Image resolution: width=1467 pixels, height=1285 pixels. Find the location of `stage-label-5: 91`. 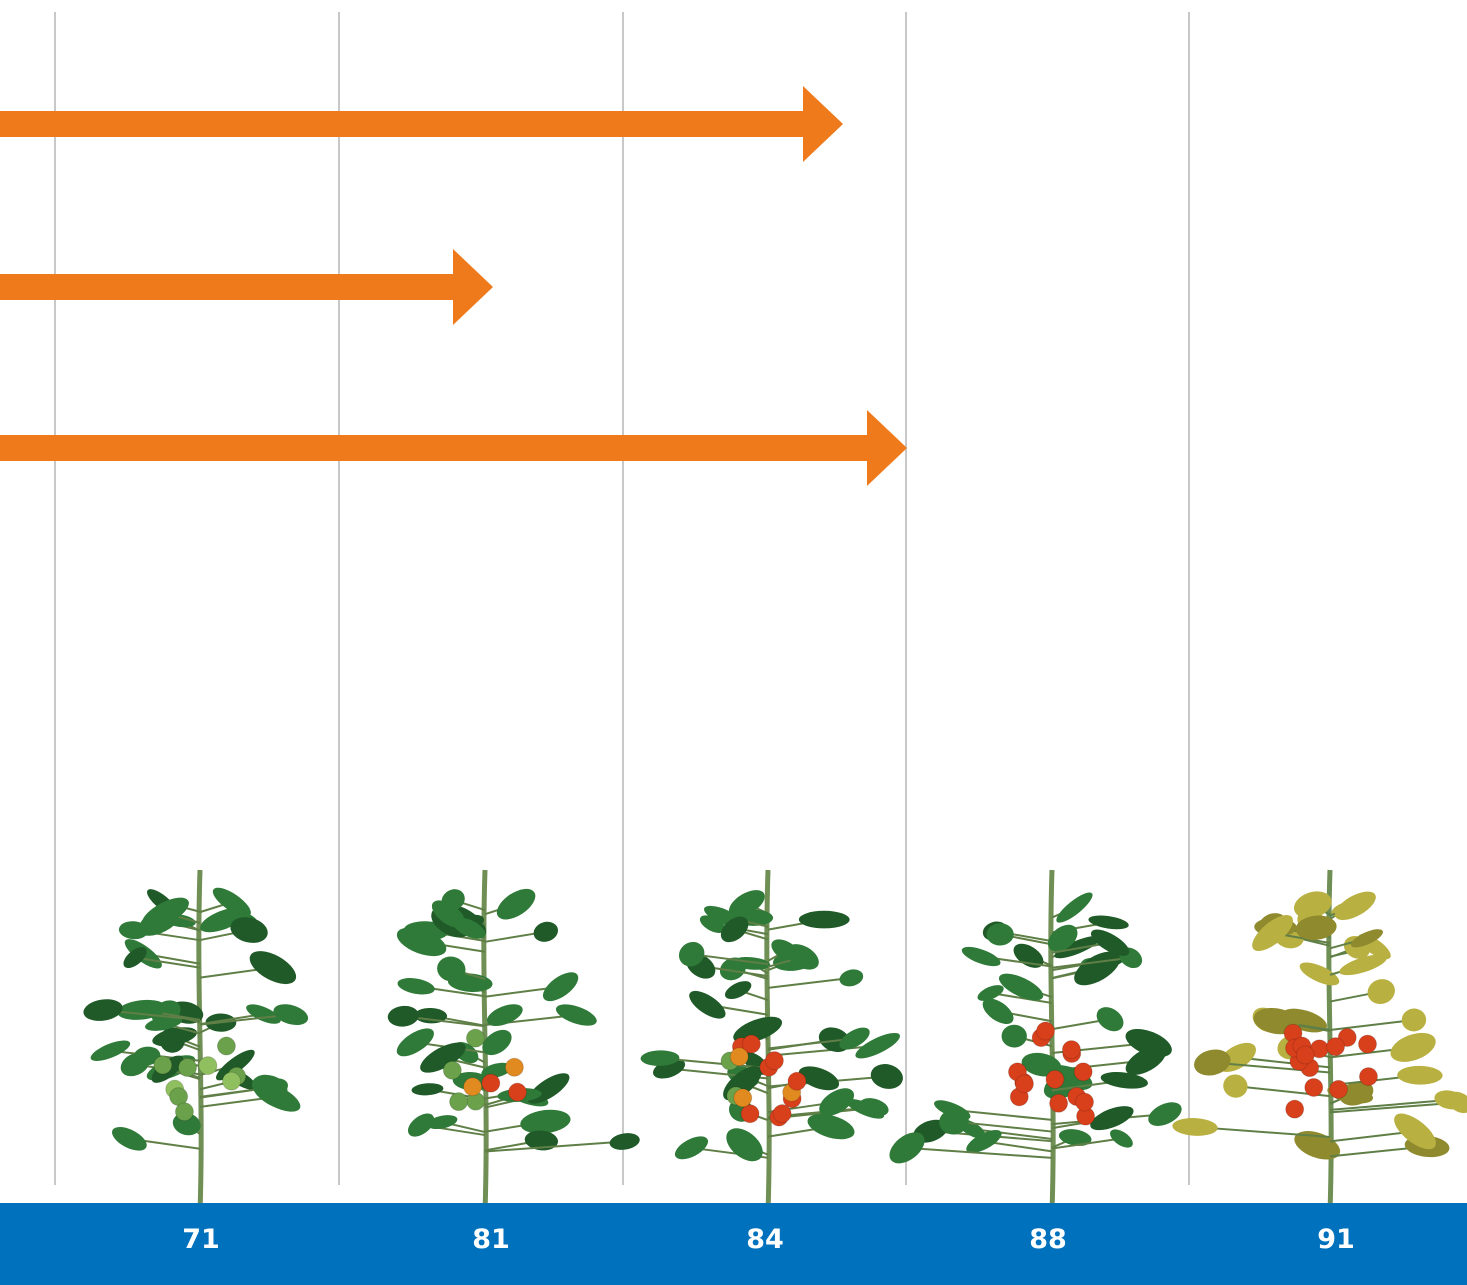

stage-label-5: 91 is located at coordinates (1336, 1239).